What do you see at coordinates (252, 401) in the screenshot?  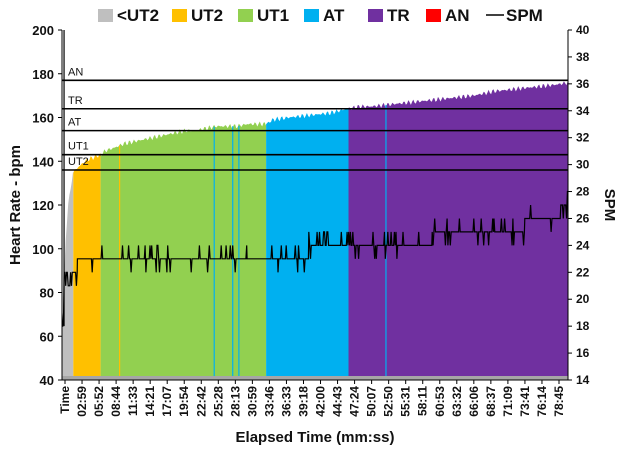 I see `x-tick-label: 30:59` at bounding box center [252, 401].